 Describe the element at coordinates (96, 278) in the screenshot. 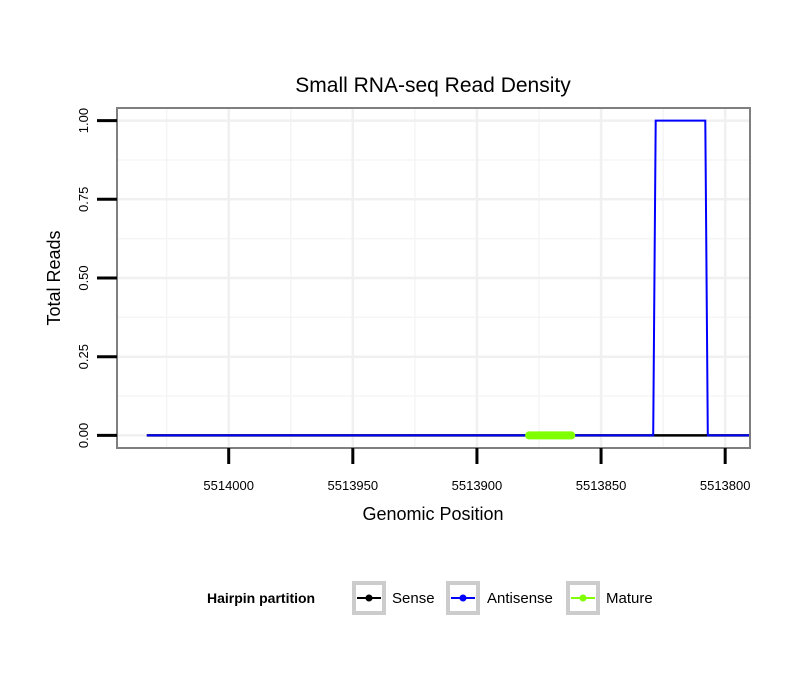

I see `y-axis: 0.00 0.25 0.50 0.75 1.00` at that location.